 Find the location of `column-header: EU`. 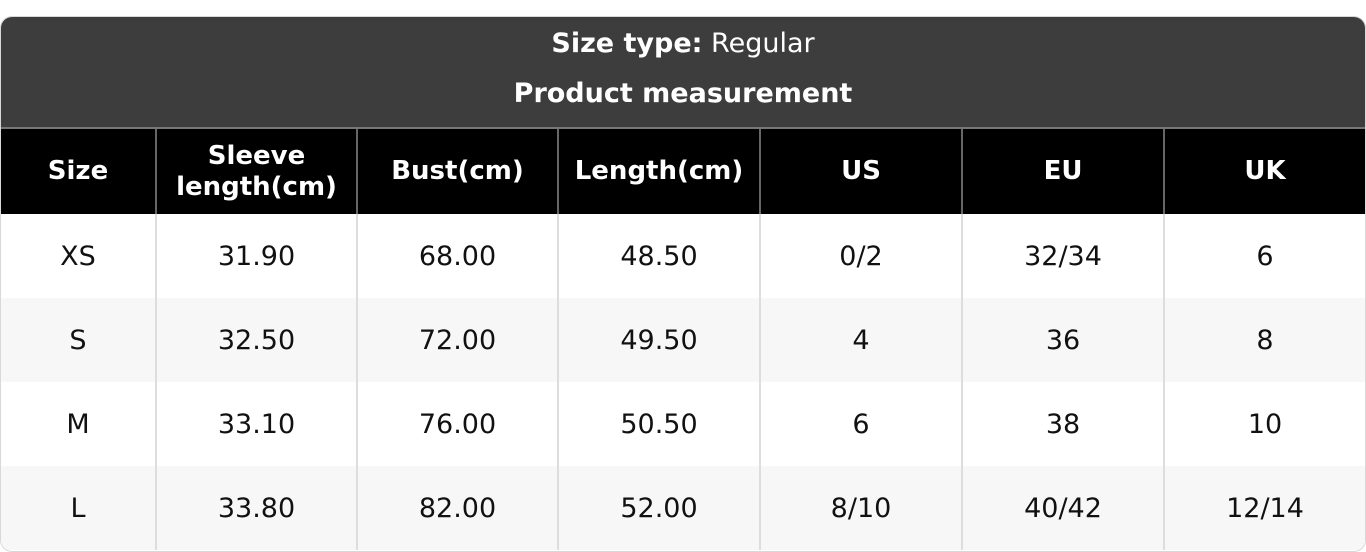

column-header: EU is located at coordinates (1062, 171).